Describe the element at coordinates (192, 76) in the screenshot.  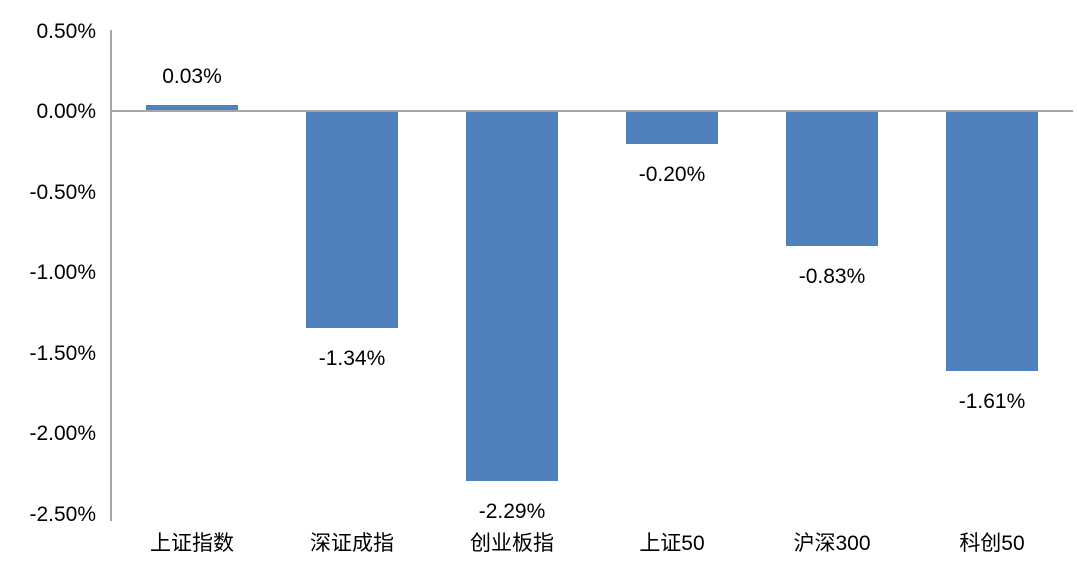
I see `bar-value-label: 0.03%` at that location.